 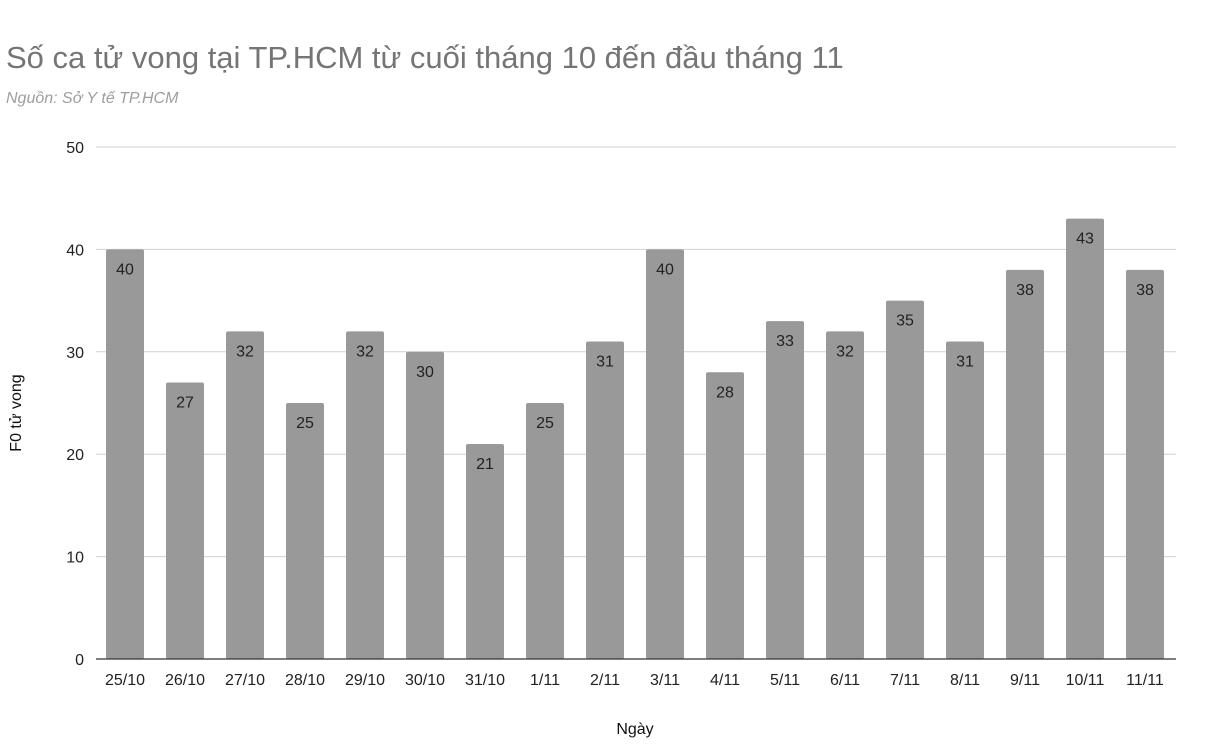 I want to click on data-label: 30, so click(x=425, y=372).